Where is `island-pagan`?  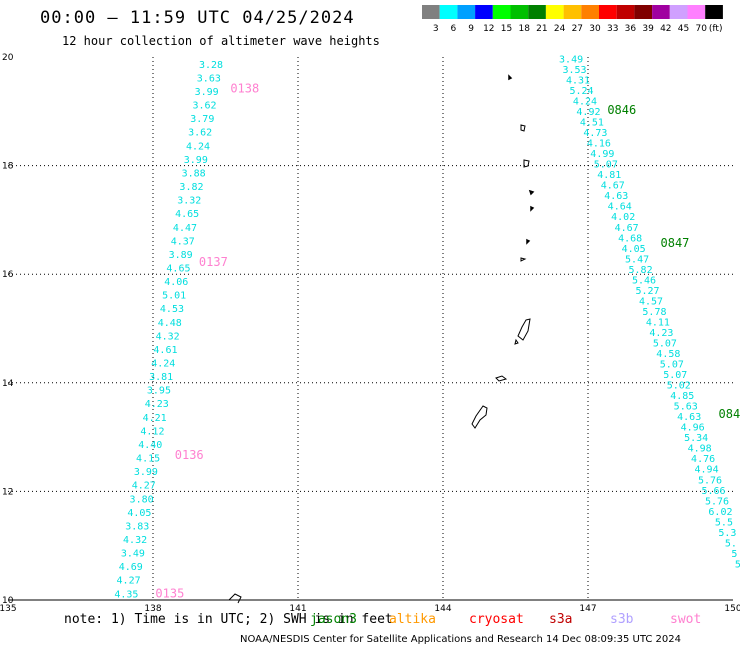 island-pagan is located at coordinates (526, 163).